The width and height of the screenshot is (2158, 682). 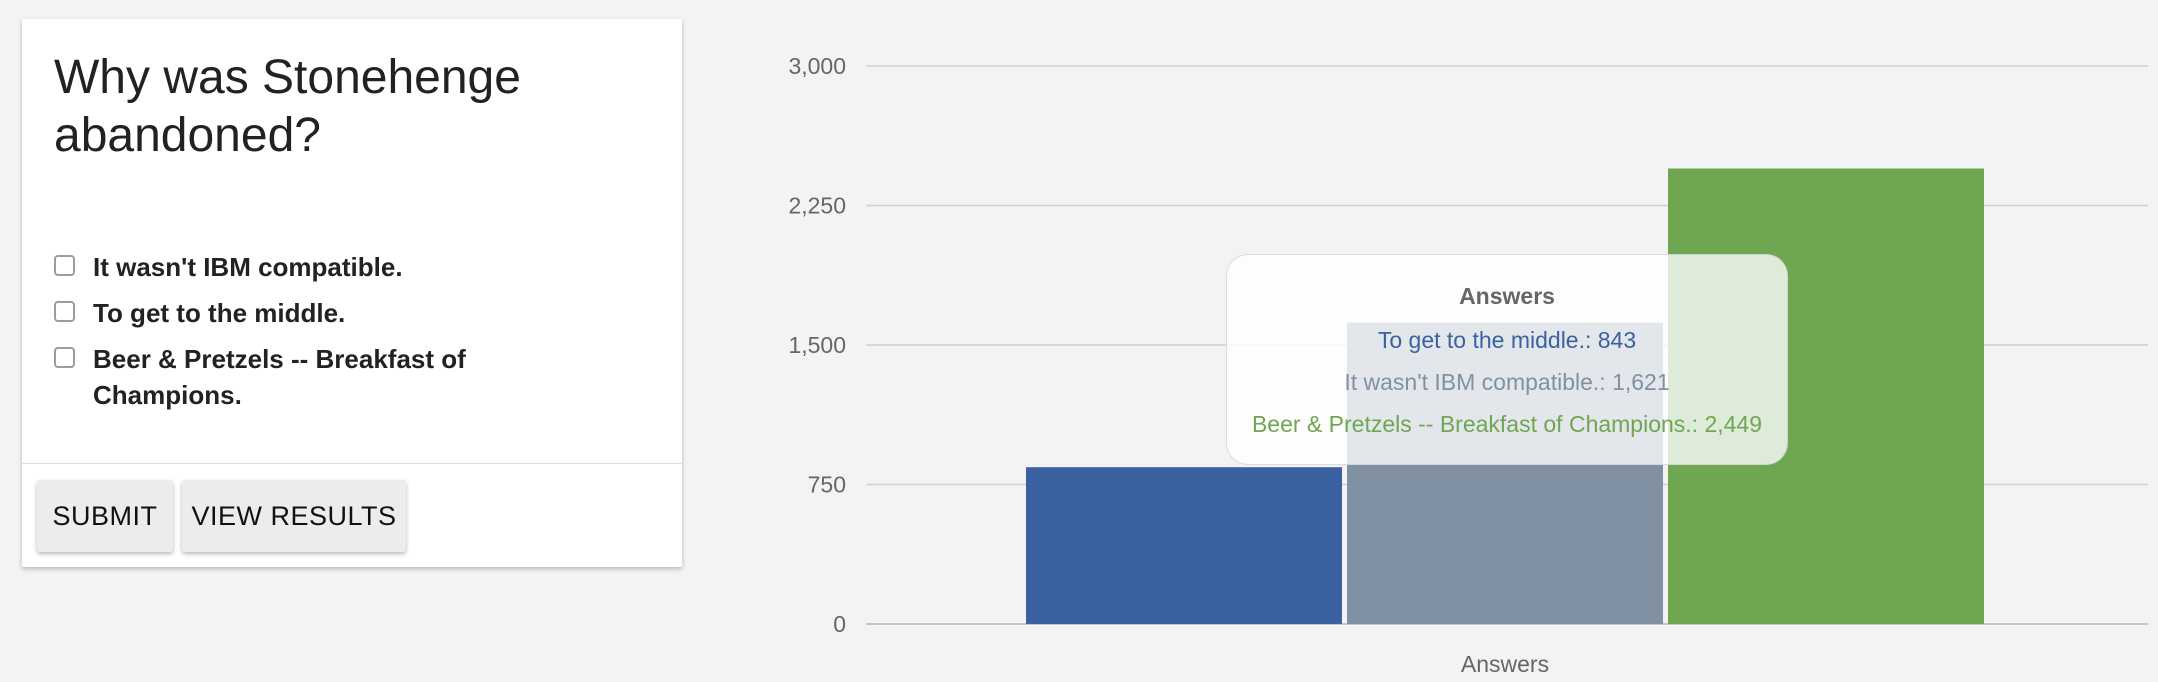 I want to click on card-divider, so click(x=352, y=463).